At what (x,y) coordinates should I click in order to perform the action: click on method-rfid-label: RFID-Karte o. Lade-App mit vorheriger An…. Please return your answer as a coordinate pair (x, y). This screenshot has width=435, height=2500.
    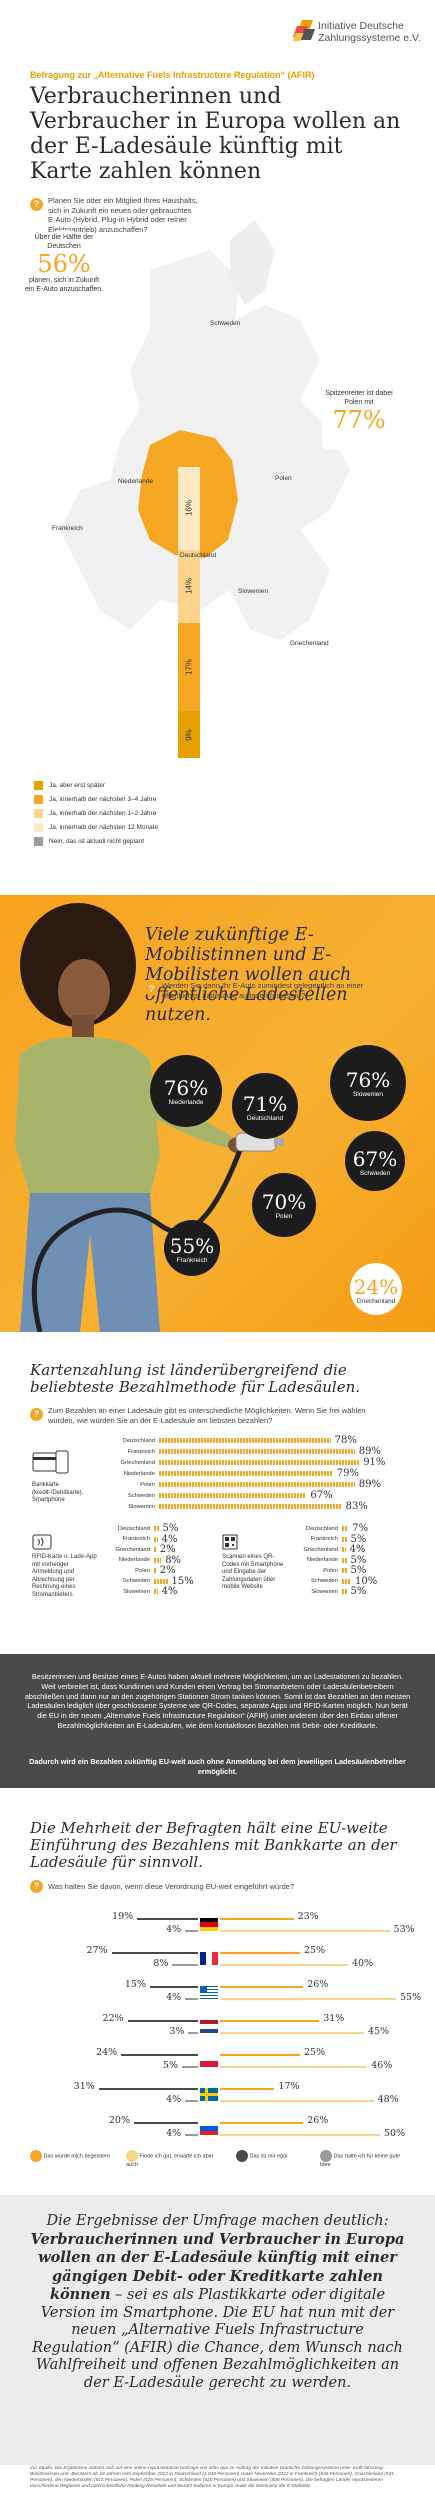
    Looking at the image, I should click on (64, 1576).